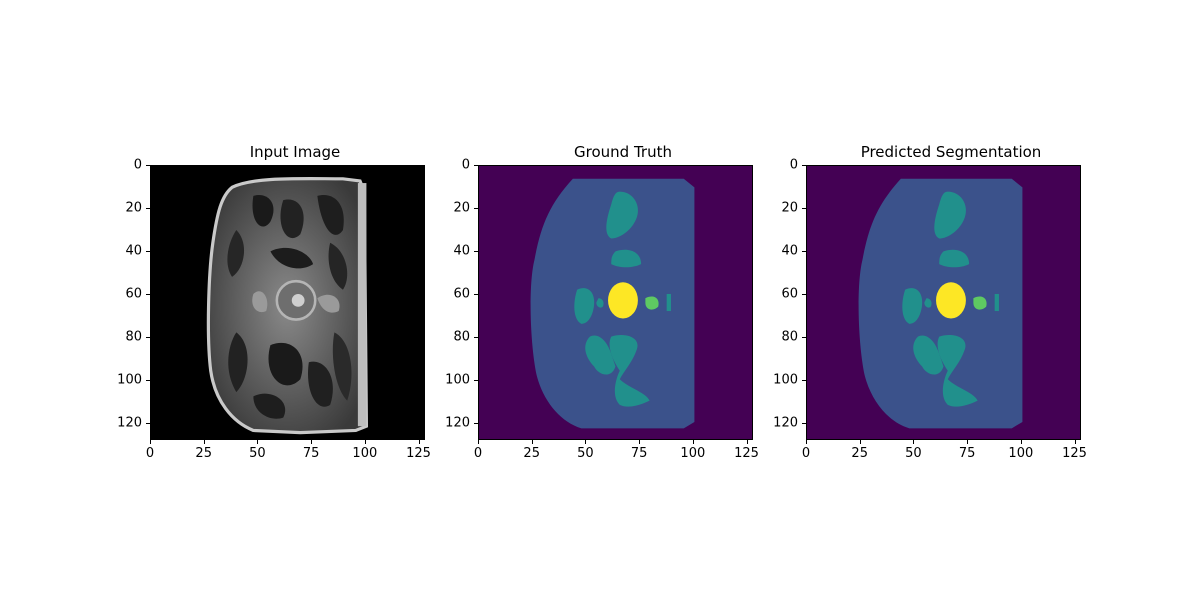 The width and height of the screenshot is (1200, 600). I want to click on ground-truth-plot, so click(615, 302).